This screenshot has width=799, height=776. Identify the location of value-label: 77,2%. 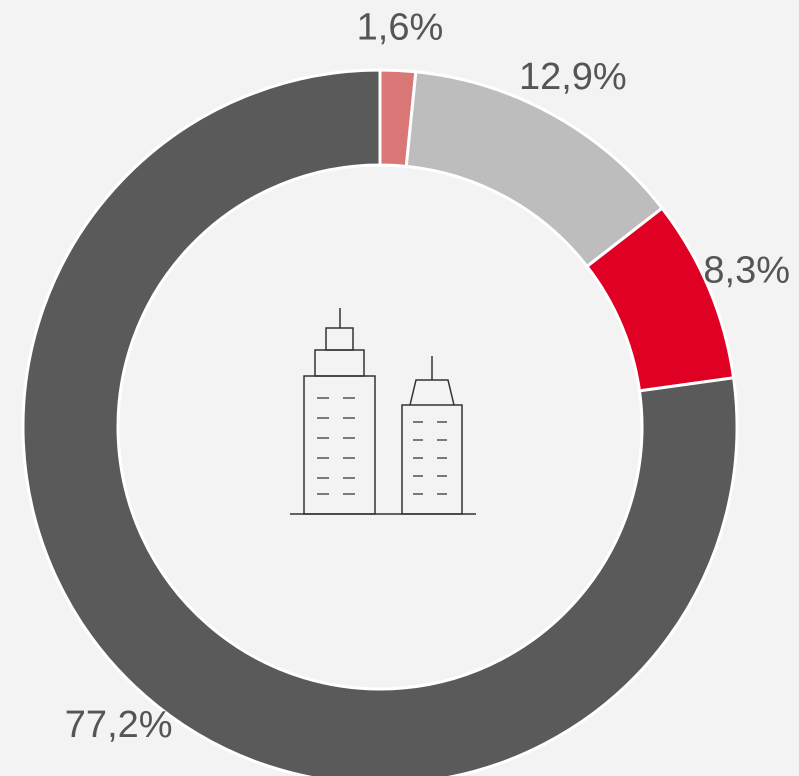
(119, 725).